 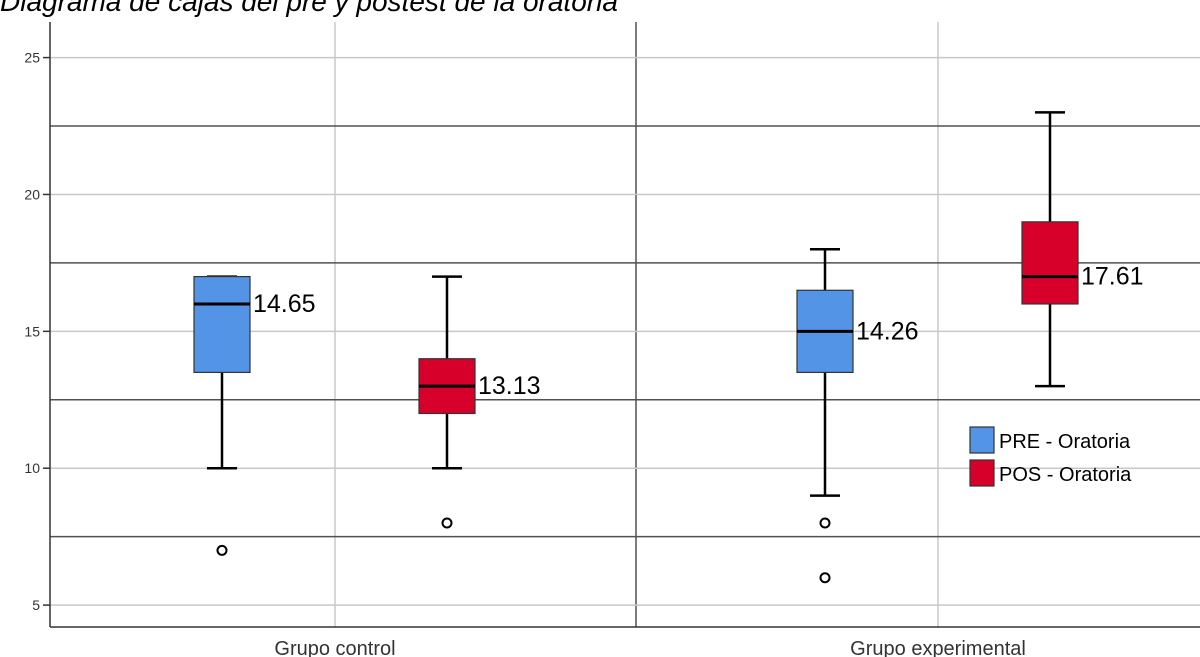 I want to click on median-annotation: 14.65, so click(x=284, y=304).